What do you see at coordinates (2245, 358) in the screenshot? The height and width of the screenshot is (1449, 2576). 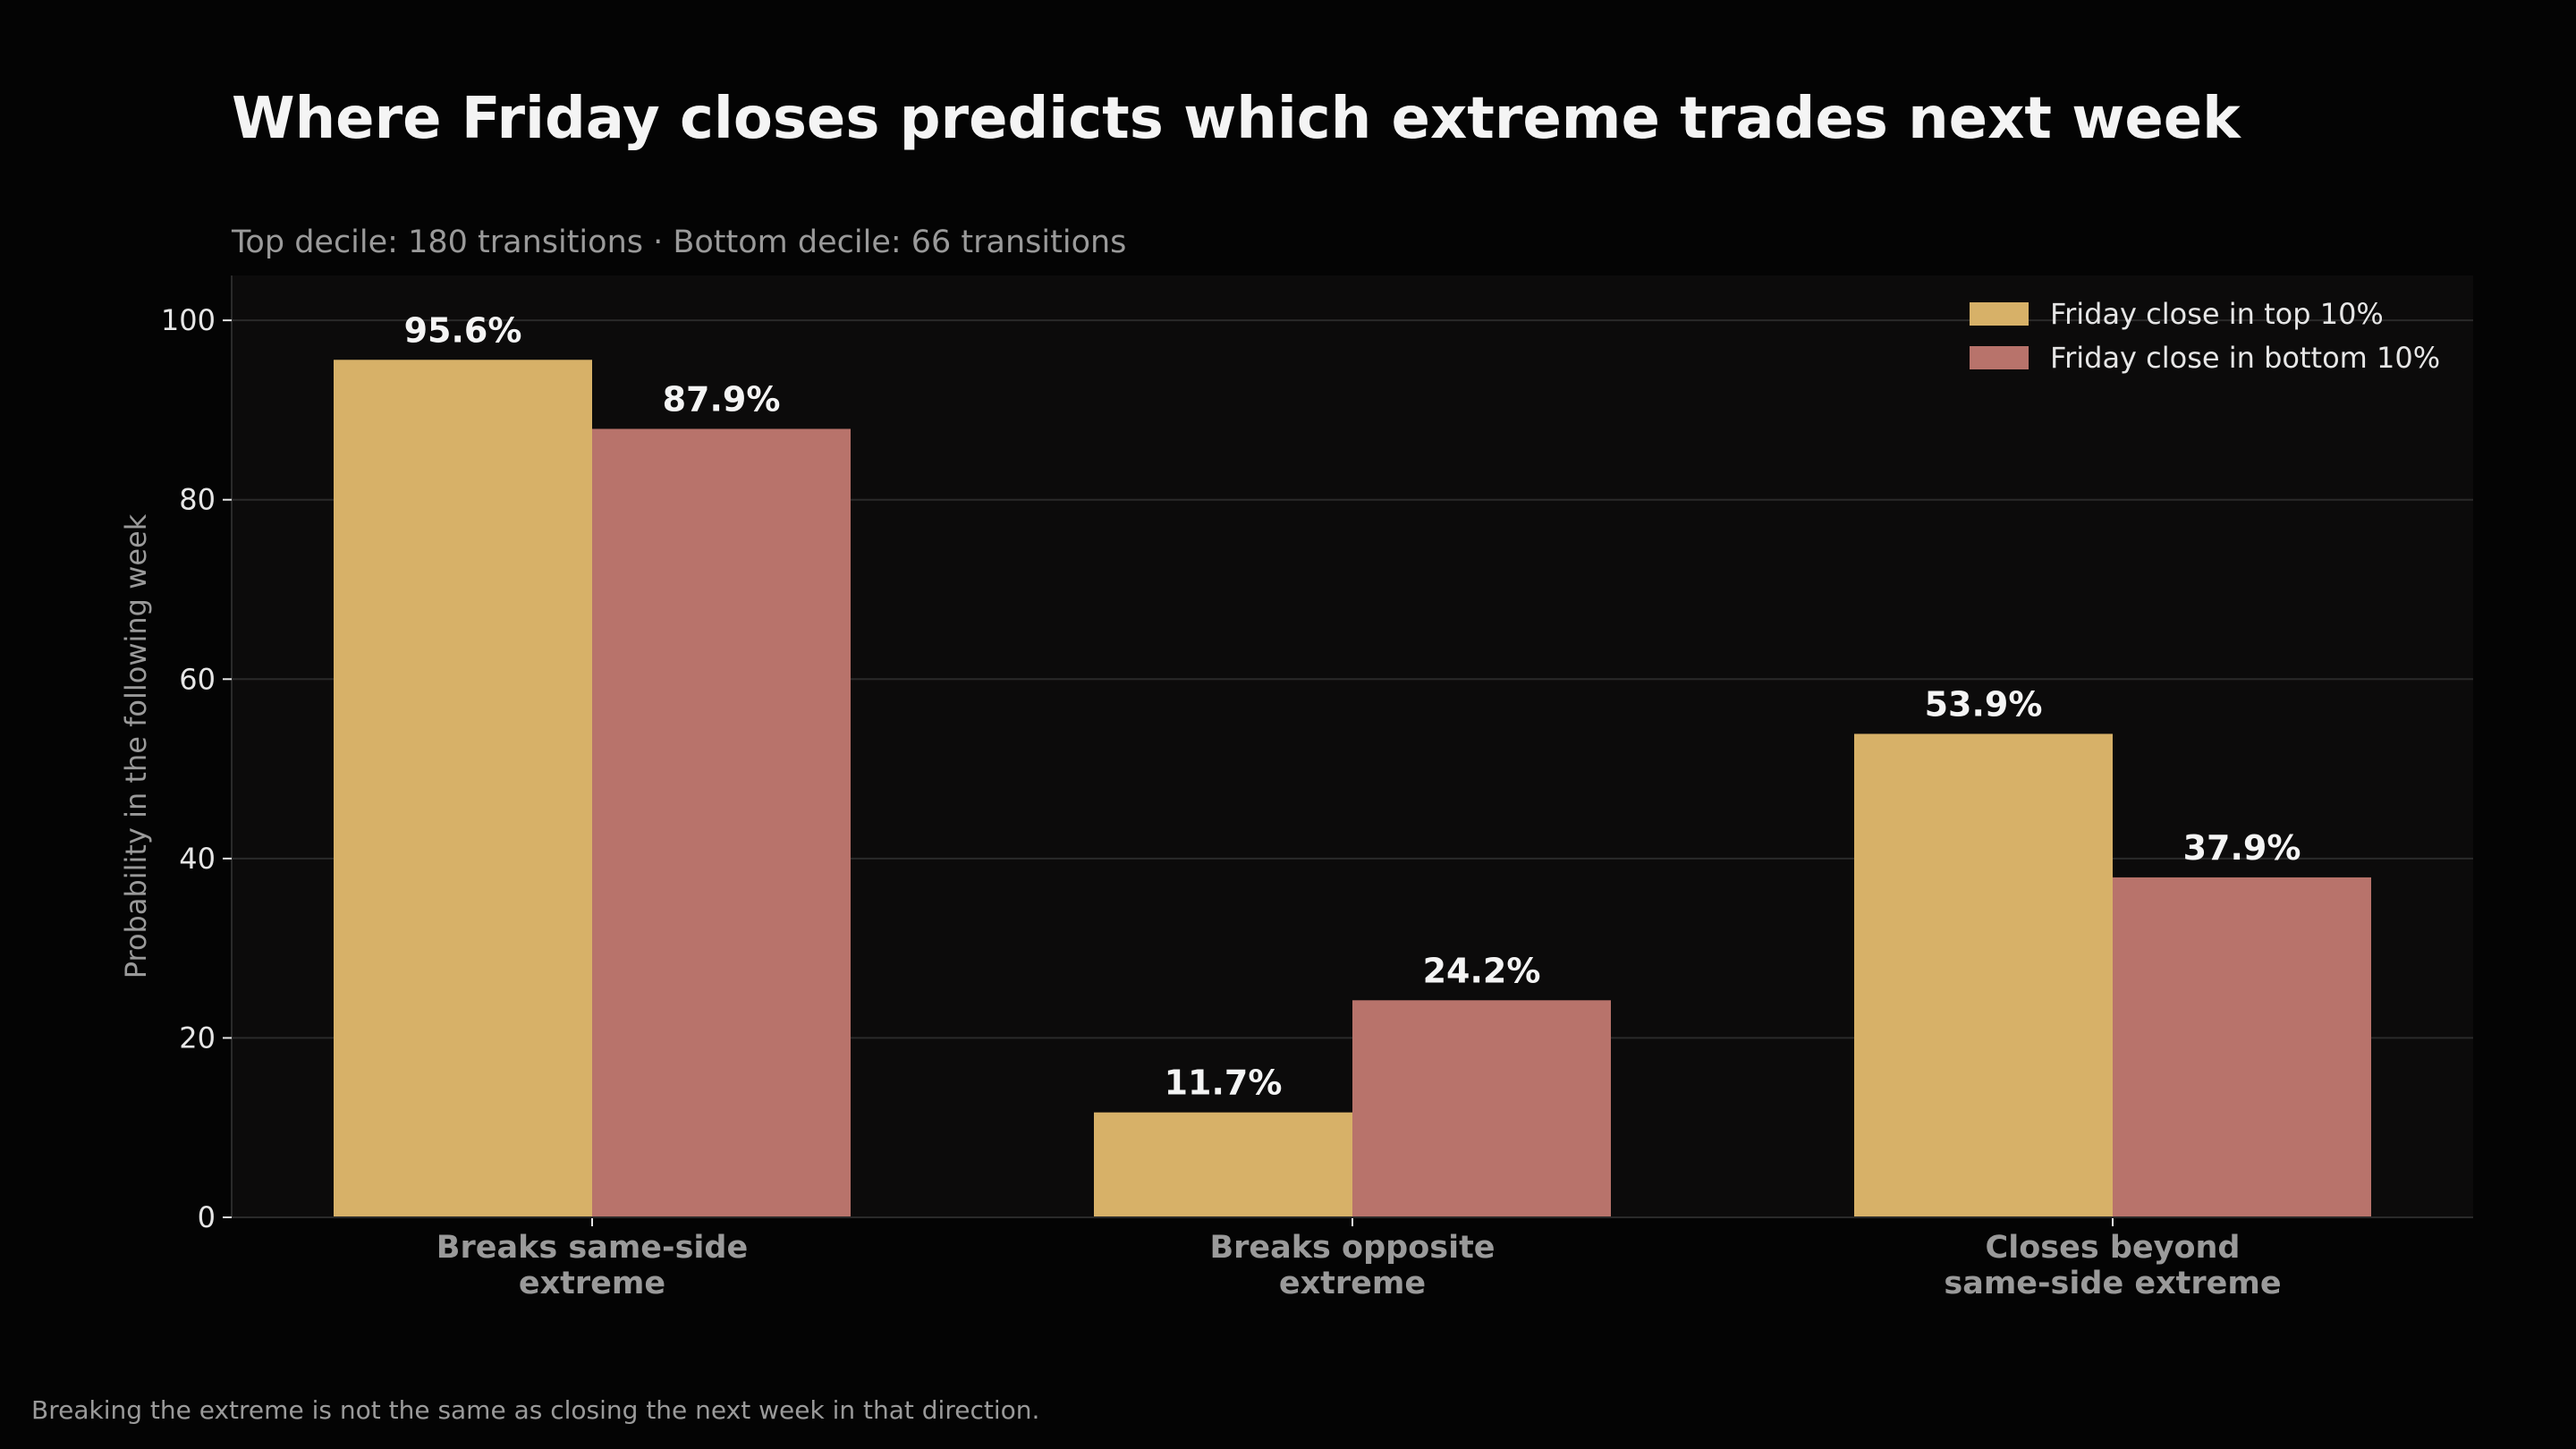 I see `legend-label: Friday close in bottom 10%` at bounding box center [2245, 358].